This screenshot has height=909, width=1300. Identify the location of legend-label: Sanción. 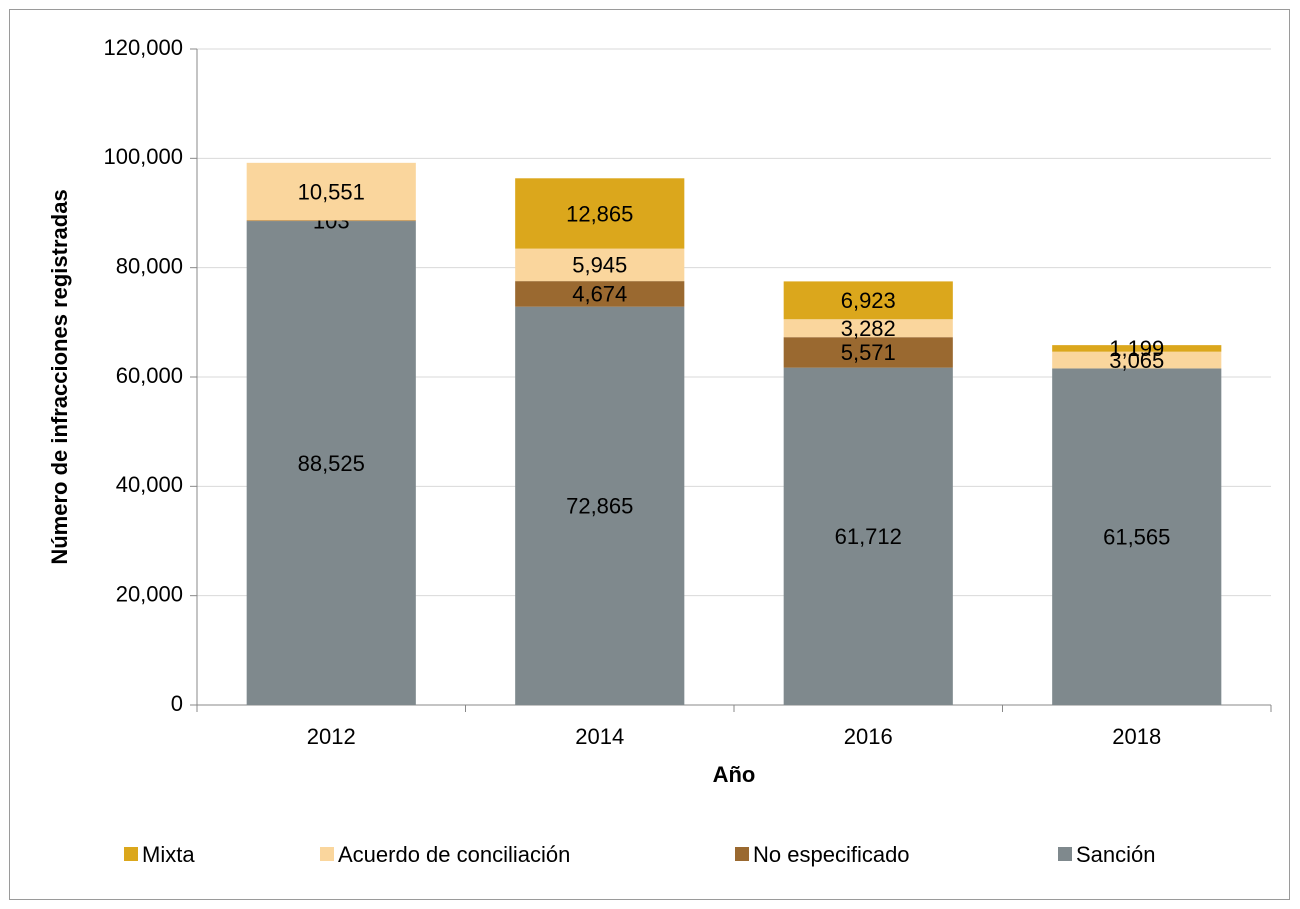
(1116, 854).